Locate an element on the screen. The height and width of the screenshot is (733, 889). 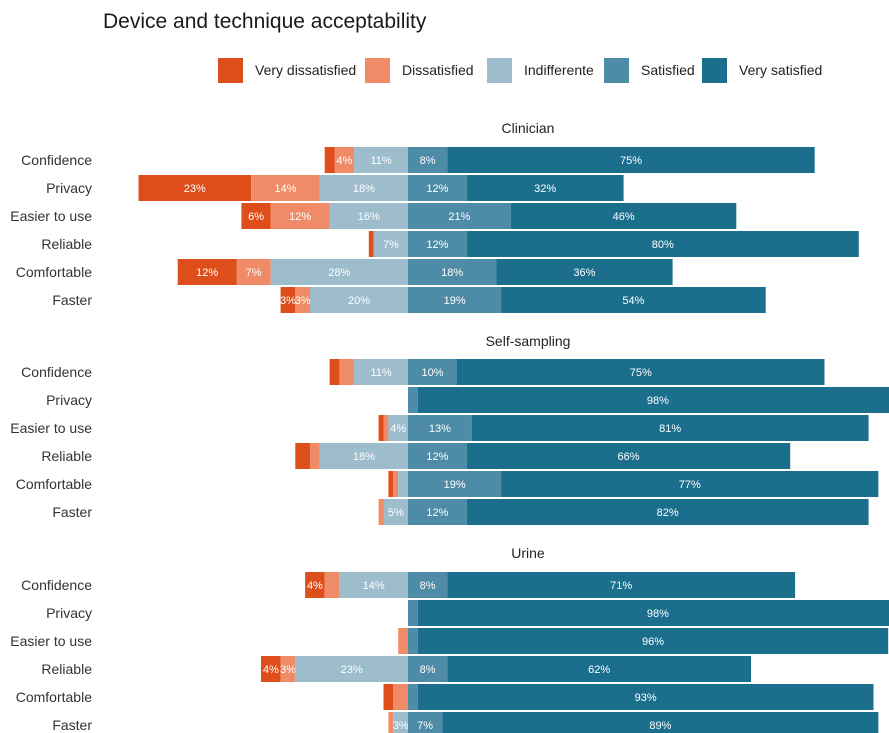
data-label: 82% is located at coordinates (668, 513).